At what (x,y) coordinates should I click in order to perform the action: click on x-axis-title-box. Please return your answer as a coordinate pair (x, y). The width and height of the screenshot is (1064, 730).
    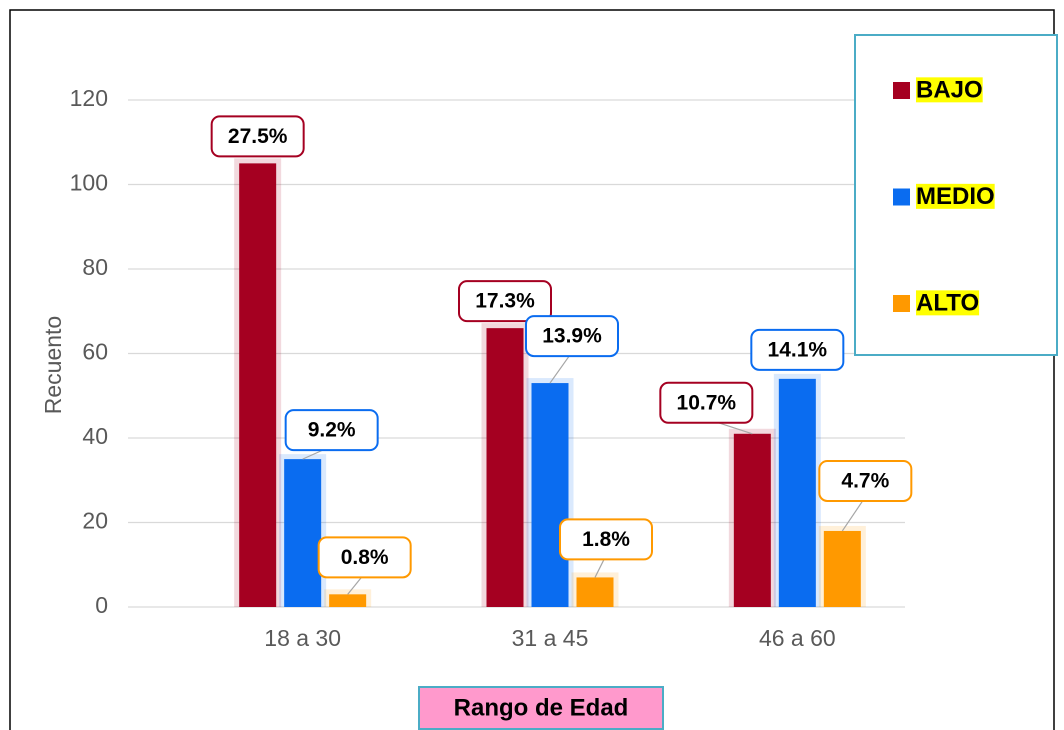
    Looking at the image, I should click on (541, 708).